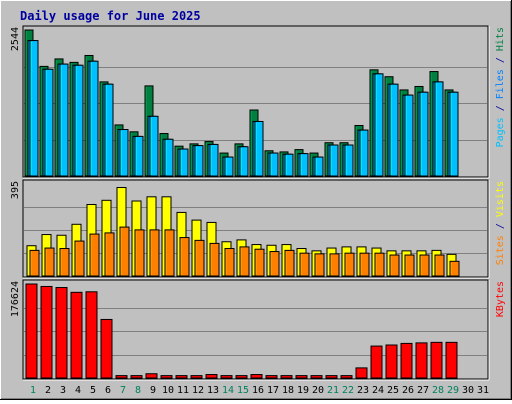  I want to click on day-label: 28, so click(438, 390).